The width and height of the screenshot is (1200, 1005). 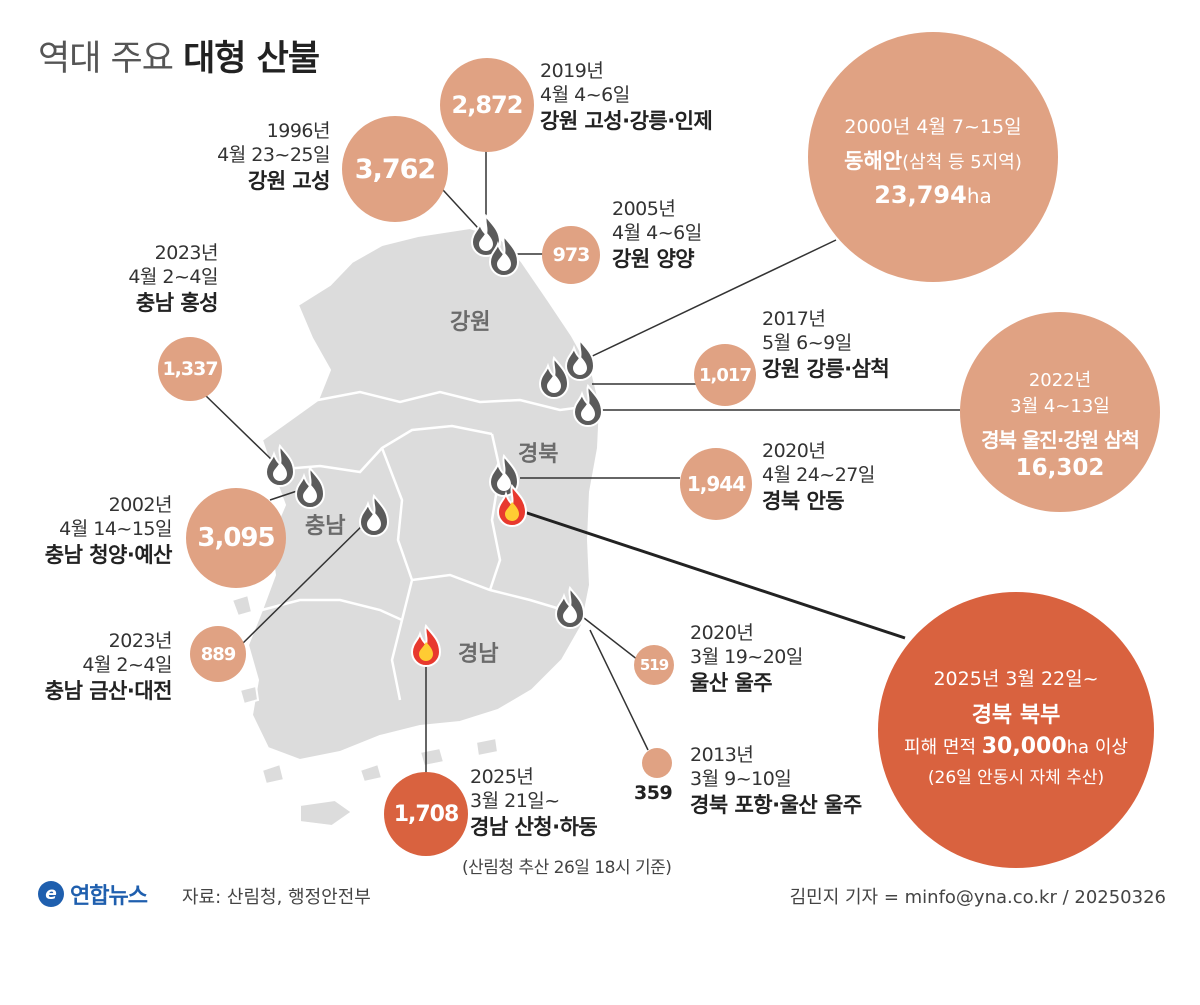 I want to click on label-cn2023b: 2023년 4월 2~4일 충남 금산·대전, so click(x=108, y=666).